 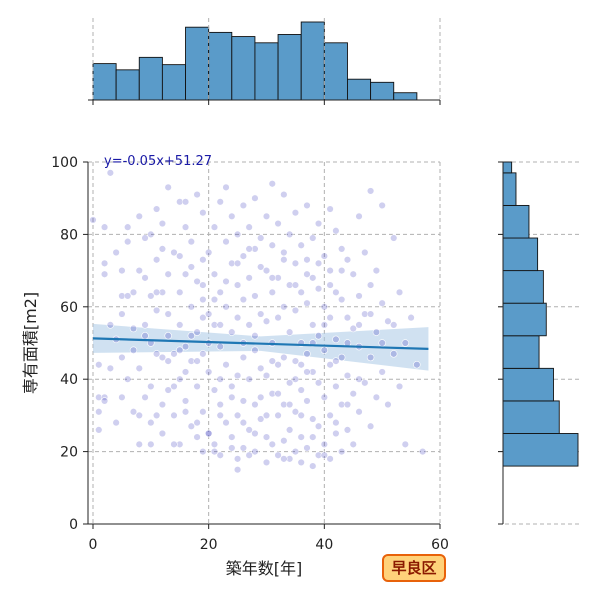 I want to click on ward-badge-label: 早良区, so click(x=413, y=568).